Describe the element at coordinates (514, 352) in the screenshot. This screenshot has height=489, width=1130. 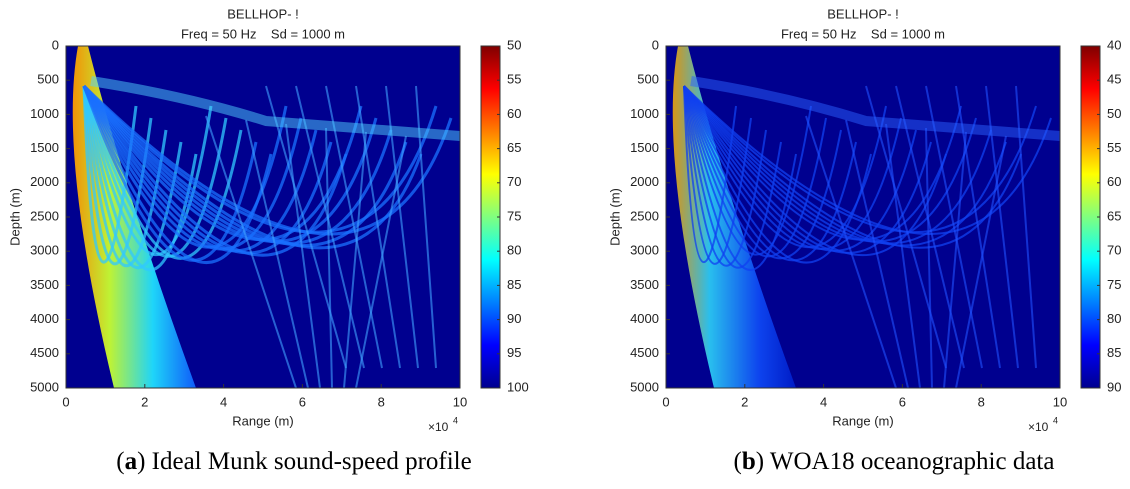
I see `colorbar-tick-label: 95` at that location.